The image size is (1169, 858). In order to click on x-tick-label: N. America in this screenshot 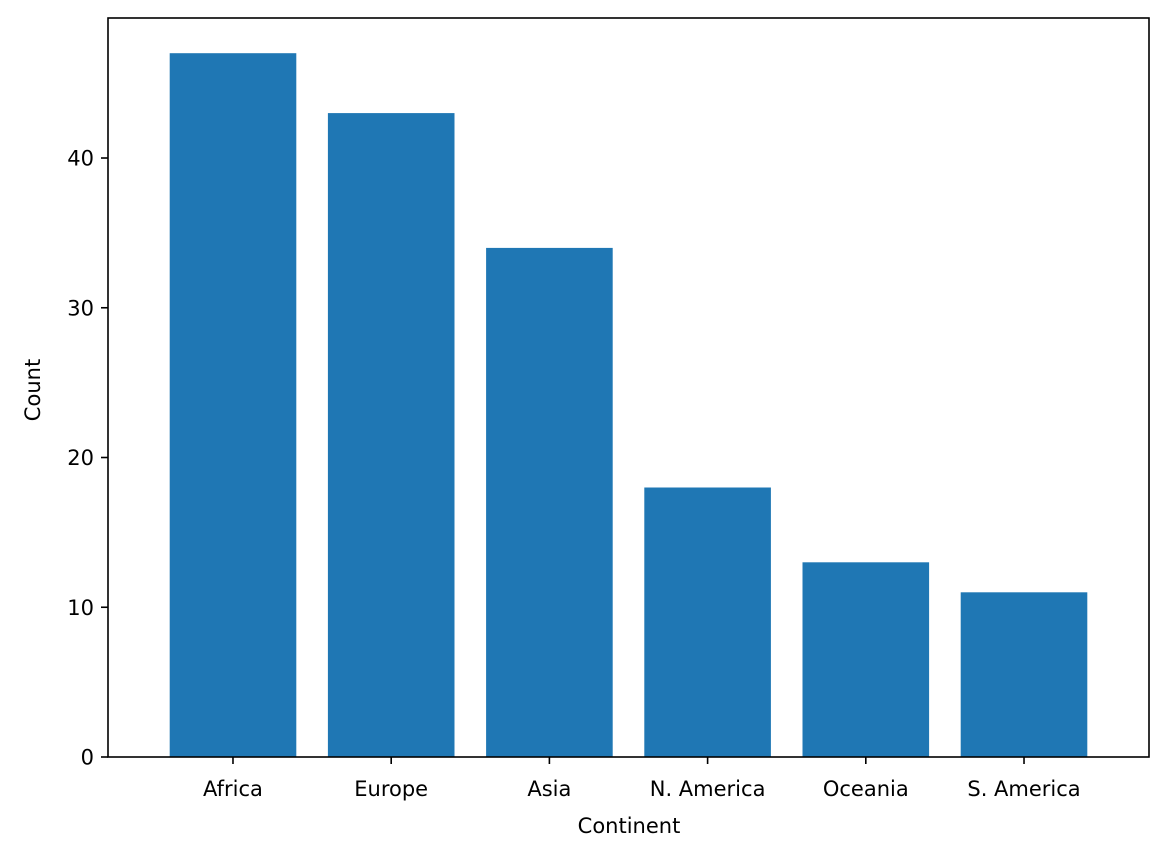, I will do `click(708, 789)`.